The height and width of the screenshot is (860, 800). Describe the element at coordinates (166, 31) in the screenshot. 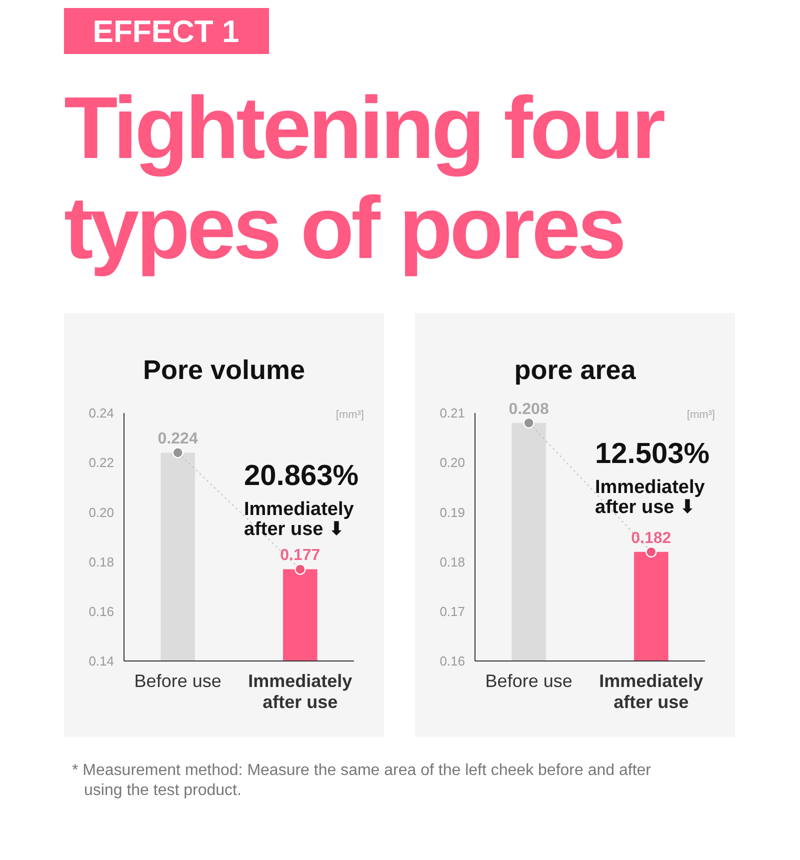

I see `text: EFFECT 1` at that location.